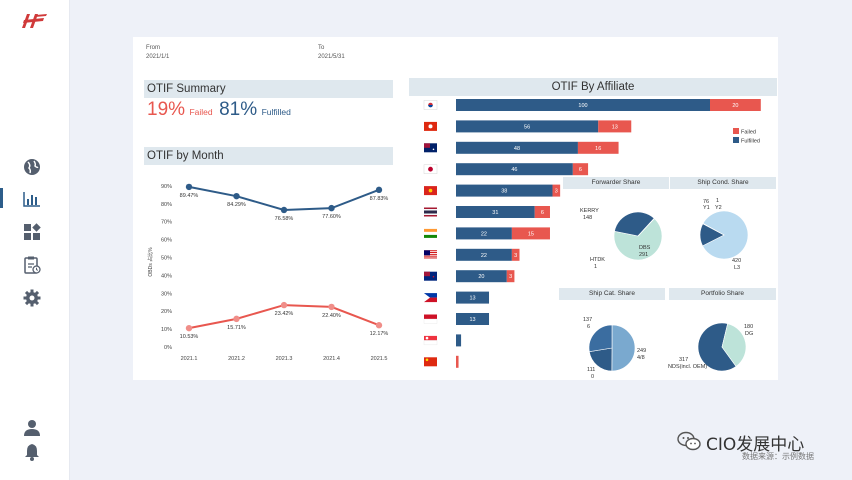 This screenshot has height=480, width=852. I want to click on bar-label-failed: 20, so click(735, 106).